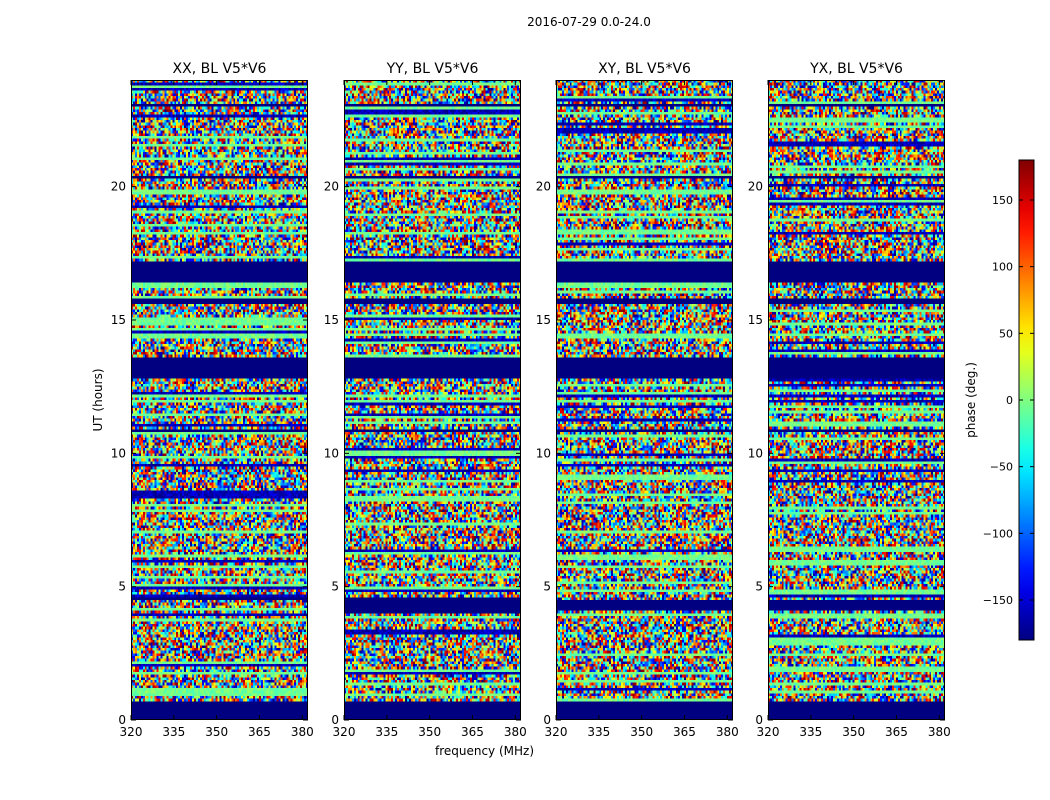 This screenshot has height=800, width=1050. What do you see at coordinates (856, 69) in the screenshot?
I see `panel-title: YX, BL V5*V6` at bounding box center [856, 69].